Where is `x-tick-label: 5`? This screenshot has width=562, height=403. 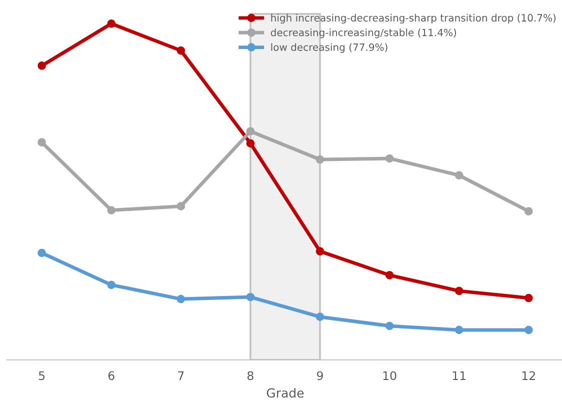 x-tick-label: 5 is located at coordinates (41, 375).